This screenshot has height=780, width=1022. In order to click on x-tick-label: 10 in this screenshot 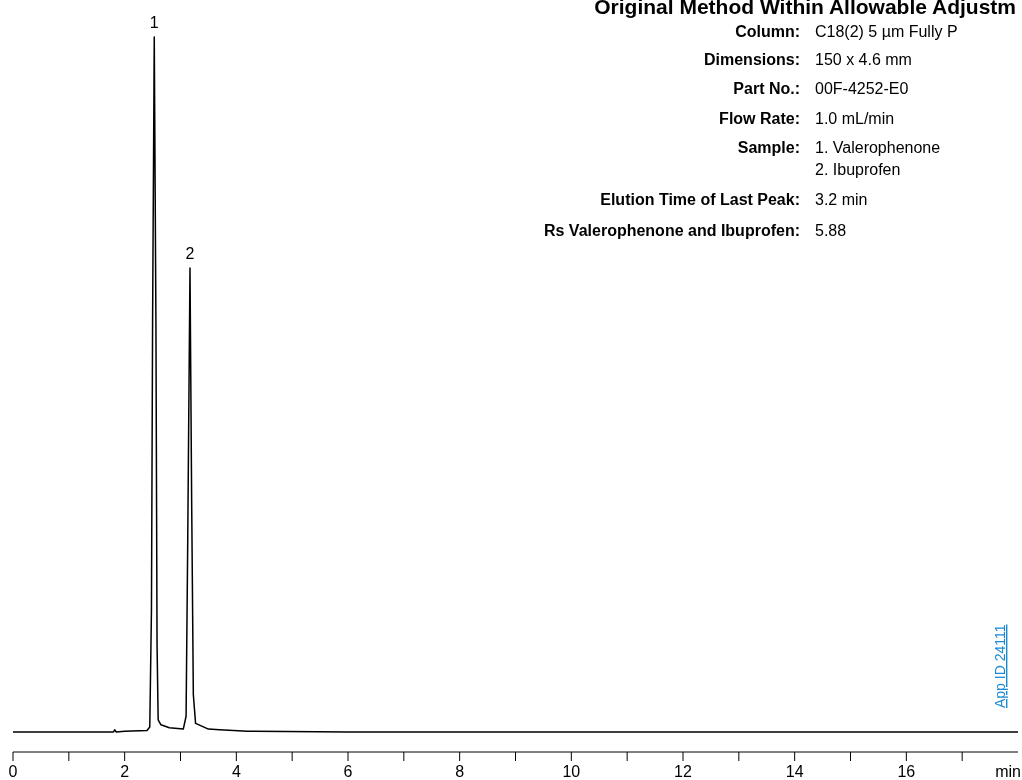, I will do `click(571, 771)`.